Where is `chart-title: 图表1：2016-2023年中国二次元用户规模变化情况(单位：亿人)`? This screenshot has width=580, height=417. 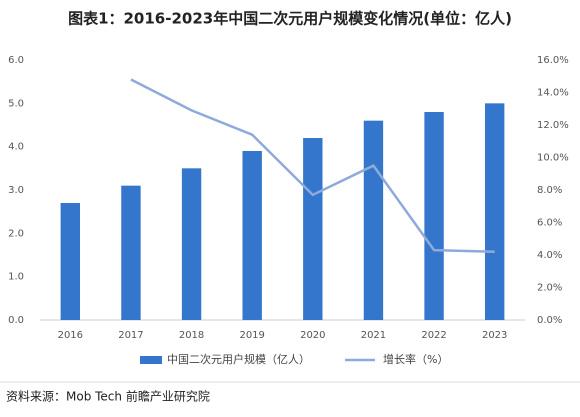
chart-title: 图表1：2016-2023年中国二次元用户规模变化情况(单位：亿人) is located at coordinates (290, 19).